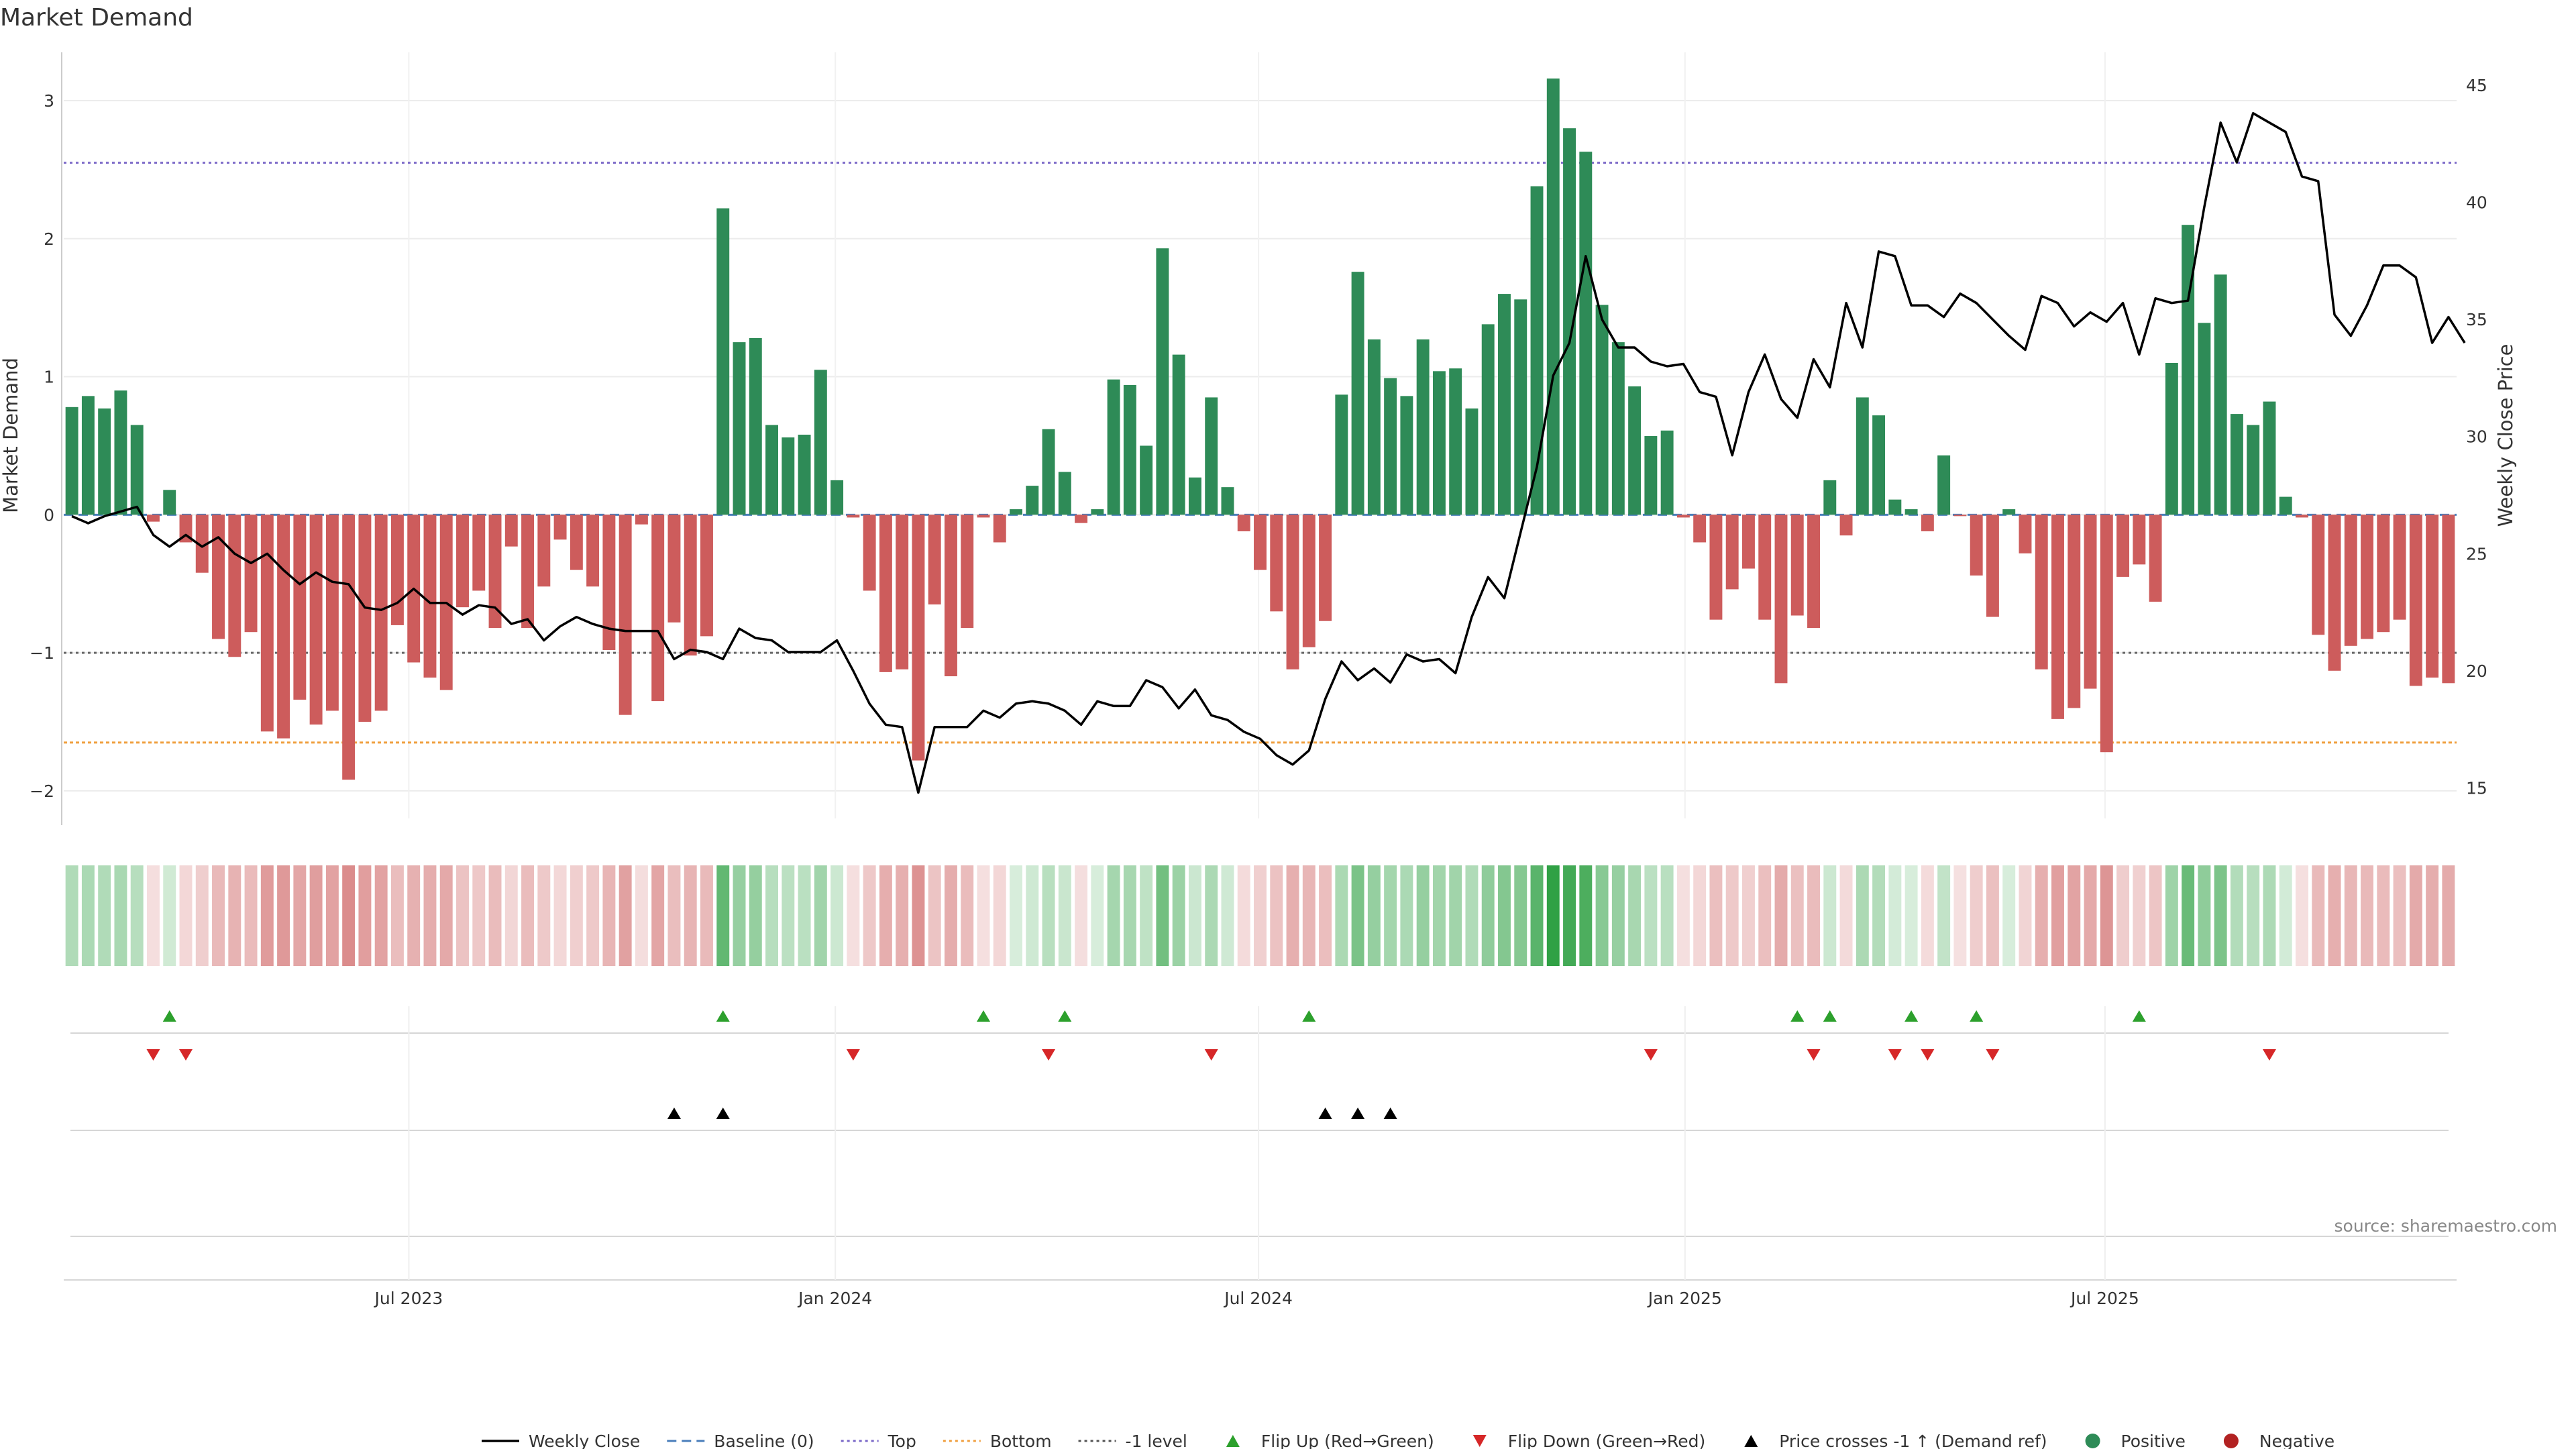 This screenshot has height=1449, width=2576. Describe the element at coordinates (1233, 1441) in the screenshot. I see `legend-triangle-up-icon` at that location.